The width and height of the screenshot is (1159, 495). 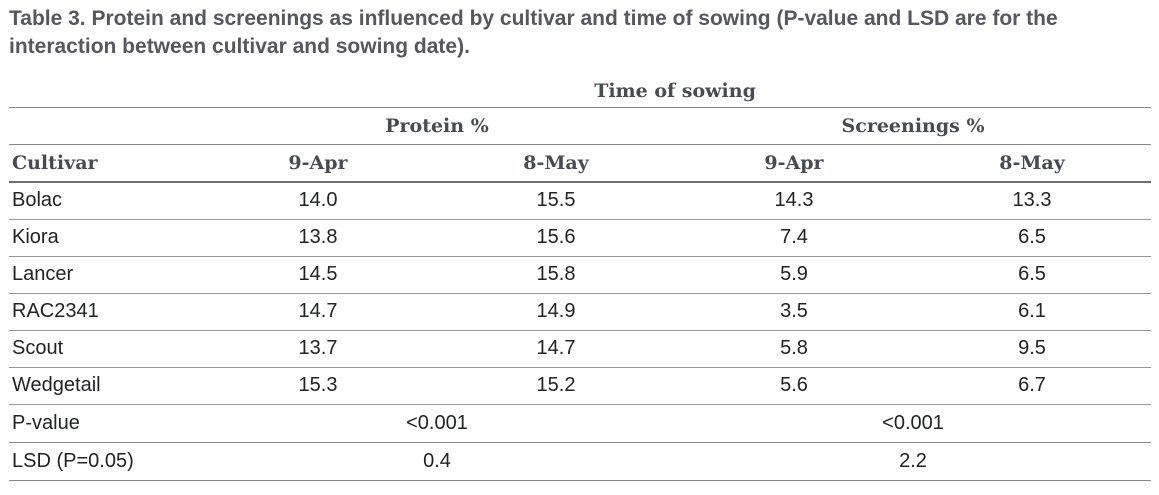 I want to click on cultivar-cell: Lancer, so click(x=104, y=275).